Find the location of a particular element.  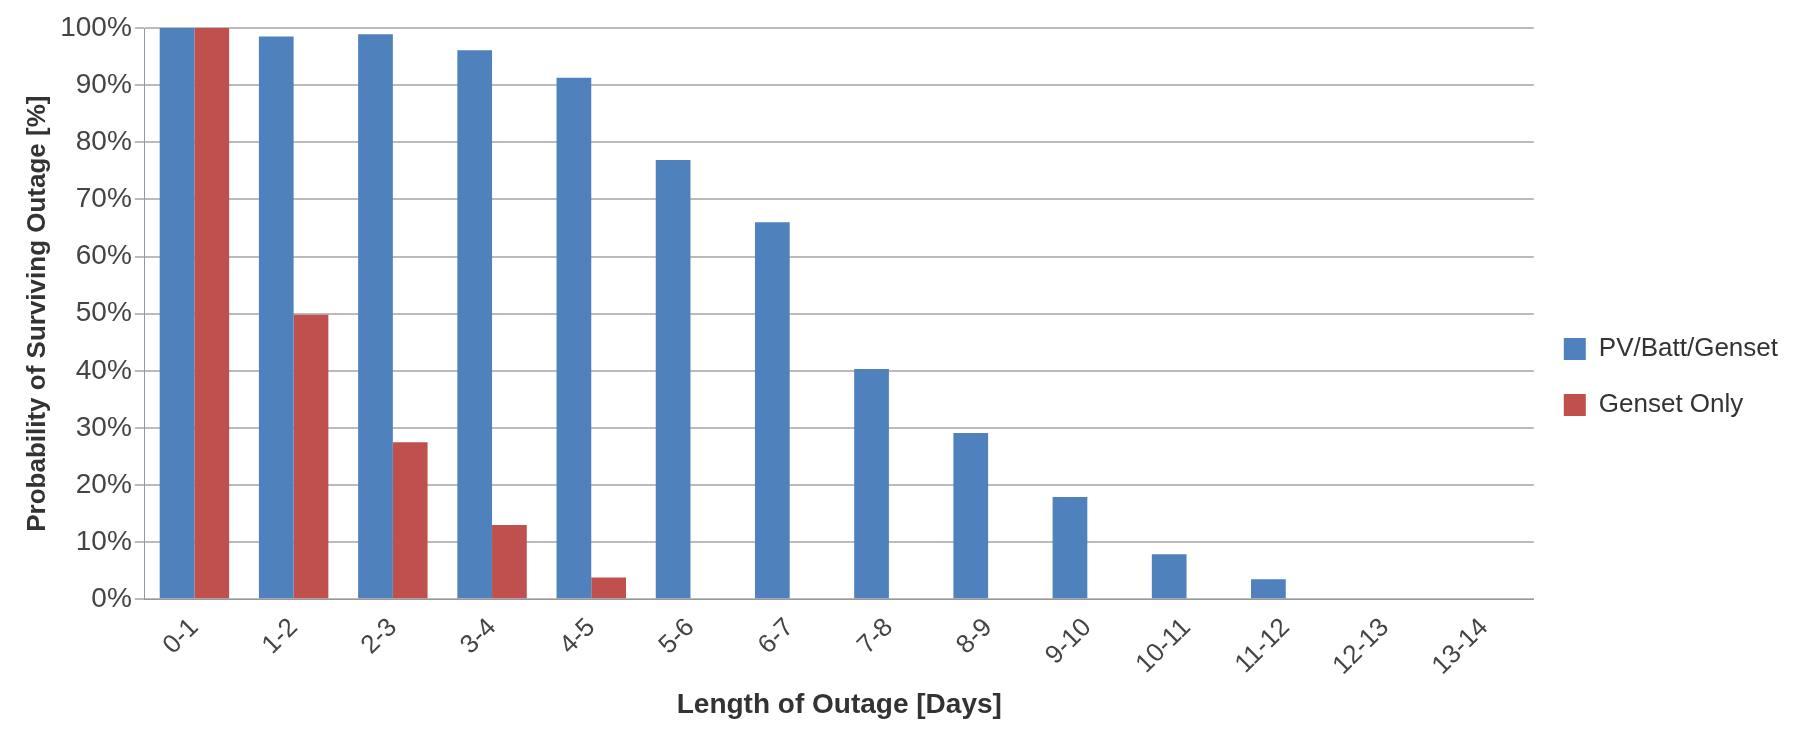

x-tick-label: 2-3 is located at coordinates (378, 635).